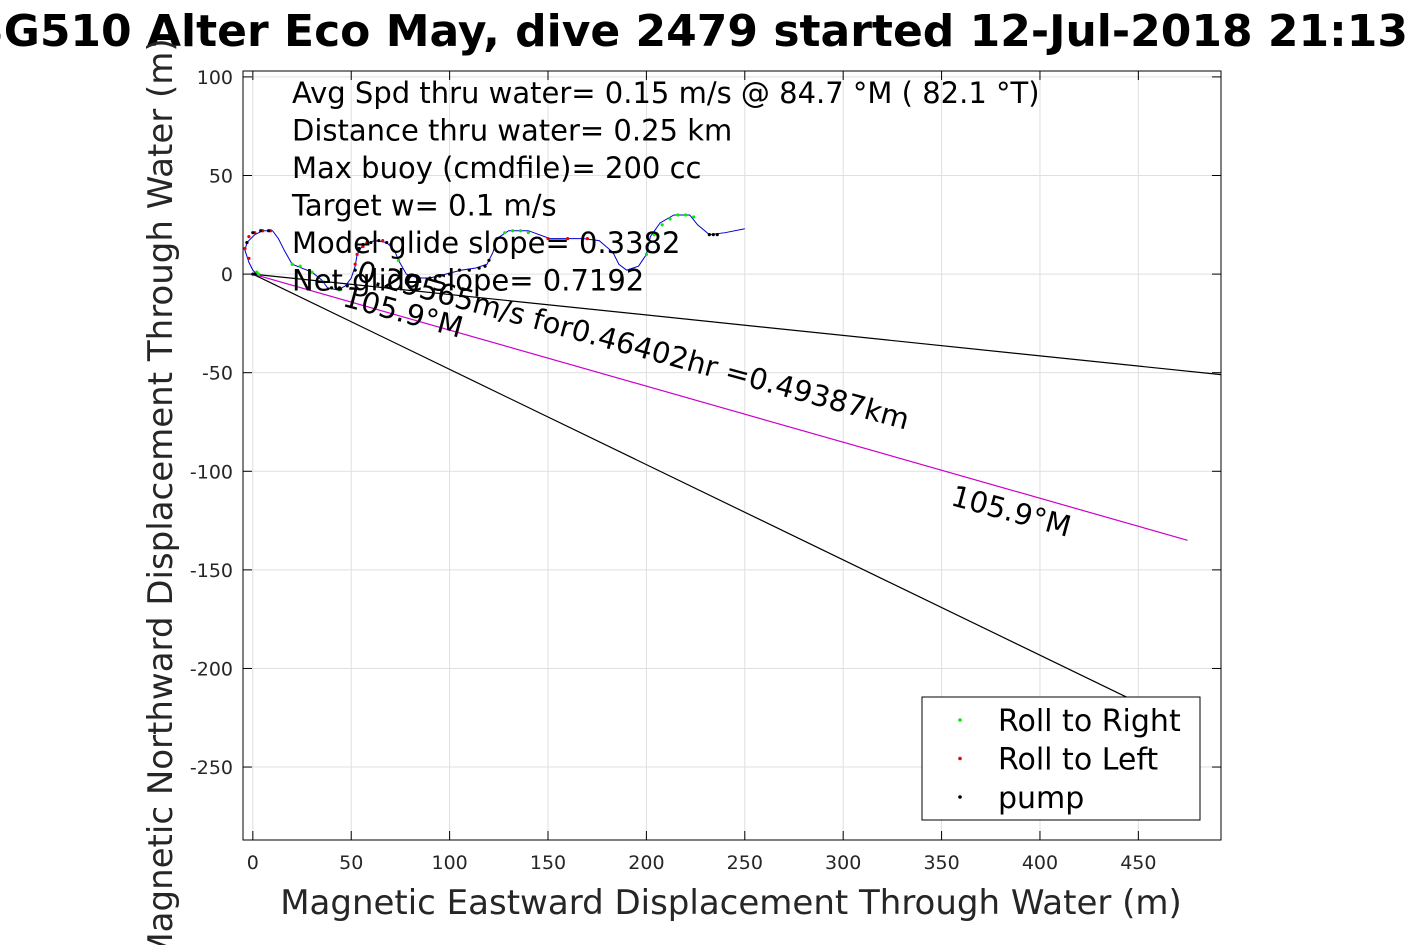 The height and width of the screenshot is (950, 1417). Describe the element at coordinates (217, 374) in the screenshot. I see `y-tick-label: -50` at that location.